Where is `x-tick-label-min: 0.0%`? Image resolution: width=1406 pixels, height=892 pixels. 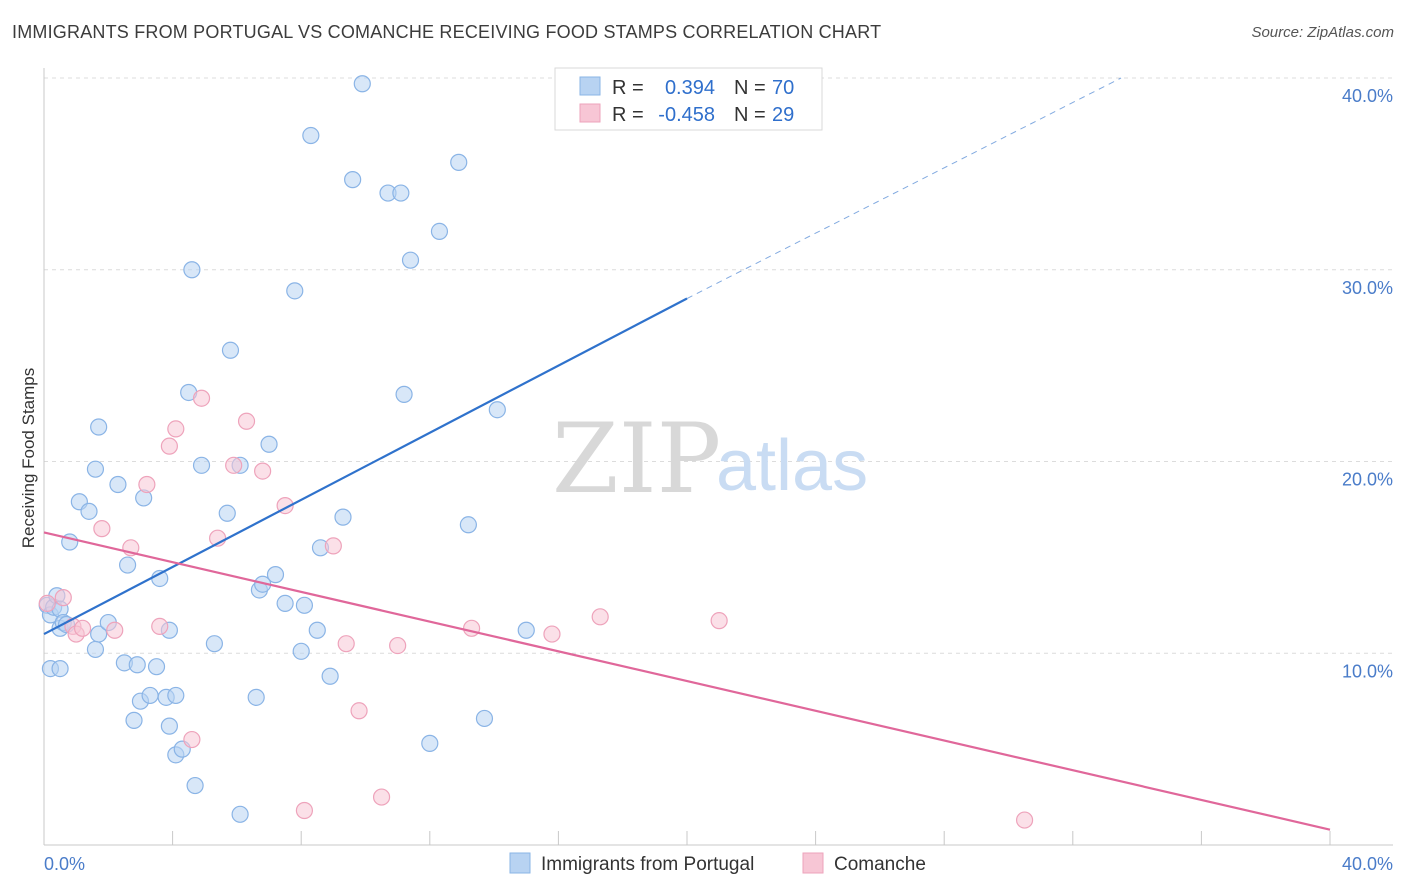 x-tick-label-min: 0.0% is located at coordinates (64, 864).